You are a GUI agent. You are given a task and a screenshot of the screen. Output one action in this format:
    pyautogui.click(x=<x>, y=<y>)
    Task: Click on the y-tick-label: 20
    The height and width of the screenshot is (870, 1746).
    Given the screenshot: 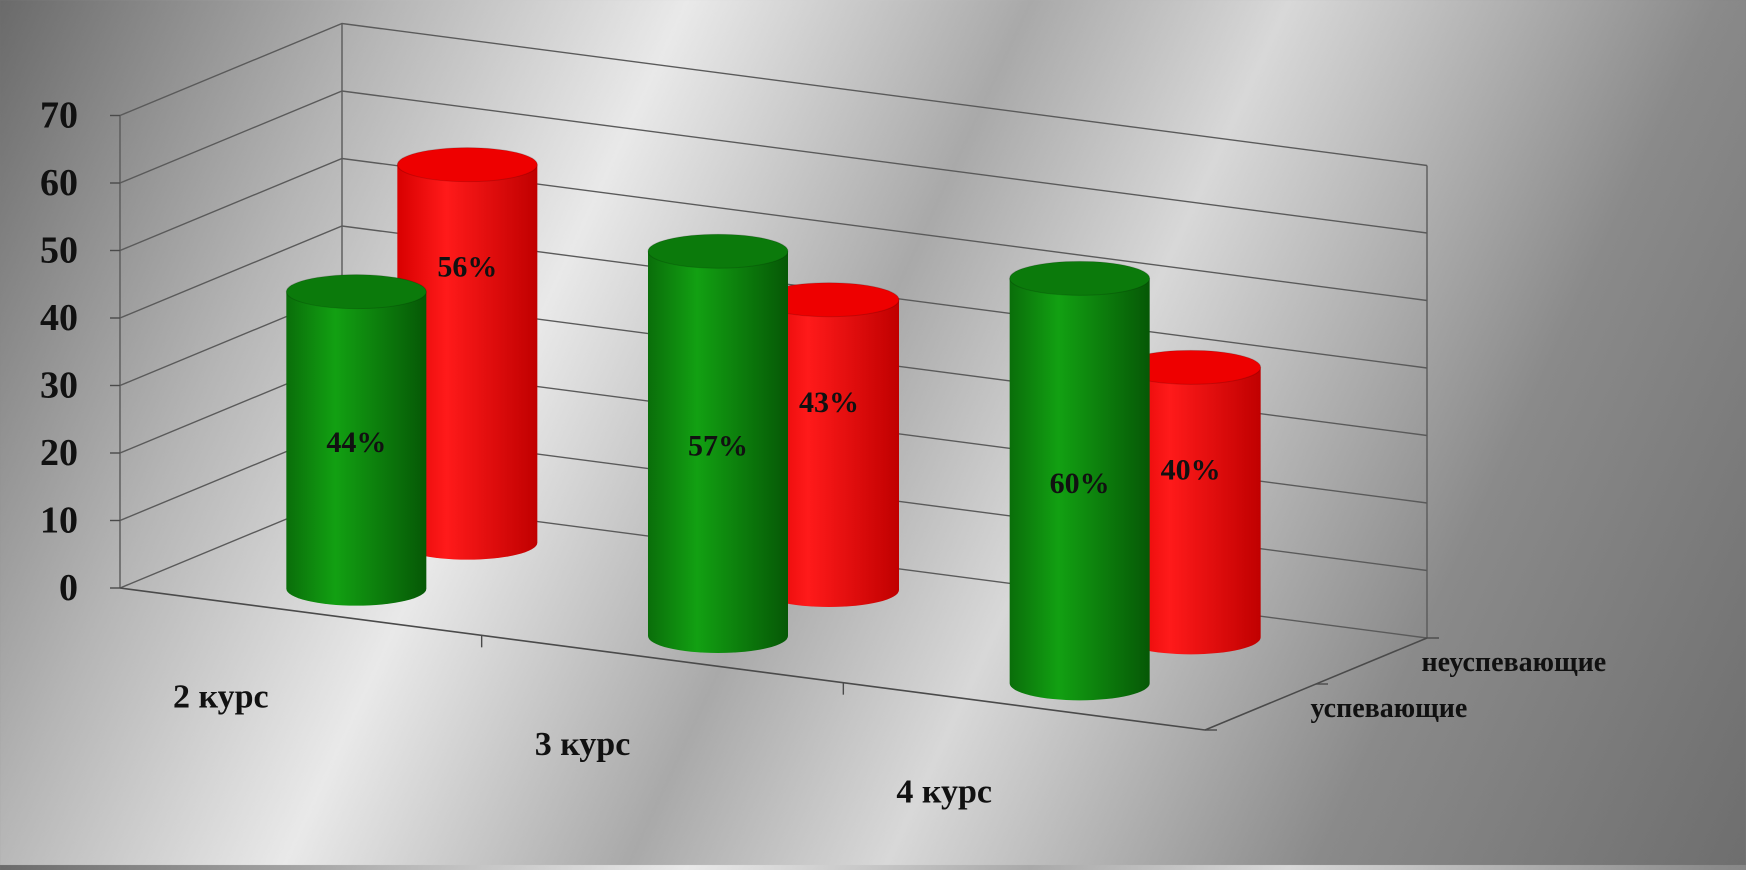 What is the action you would take?
    pyautogui.click(x=59, y=453)
    